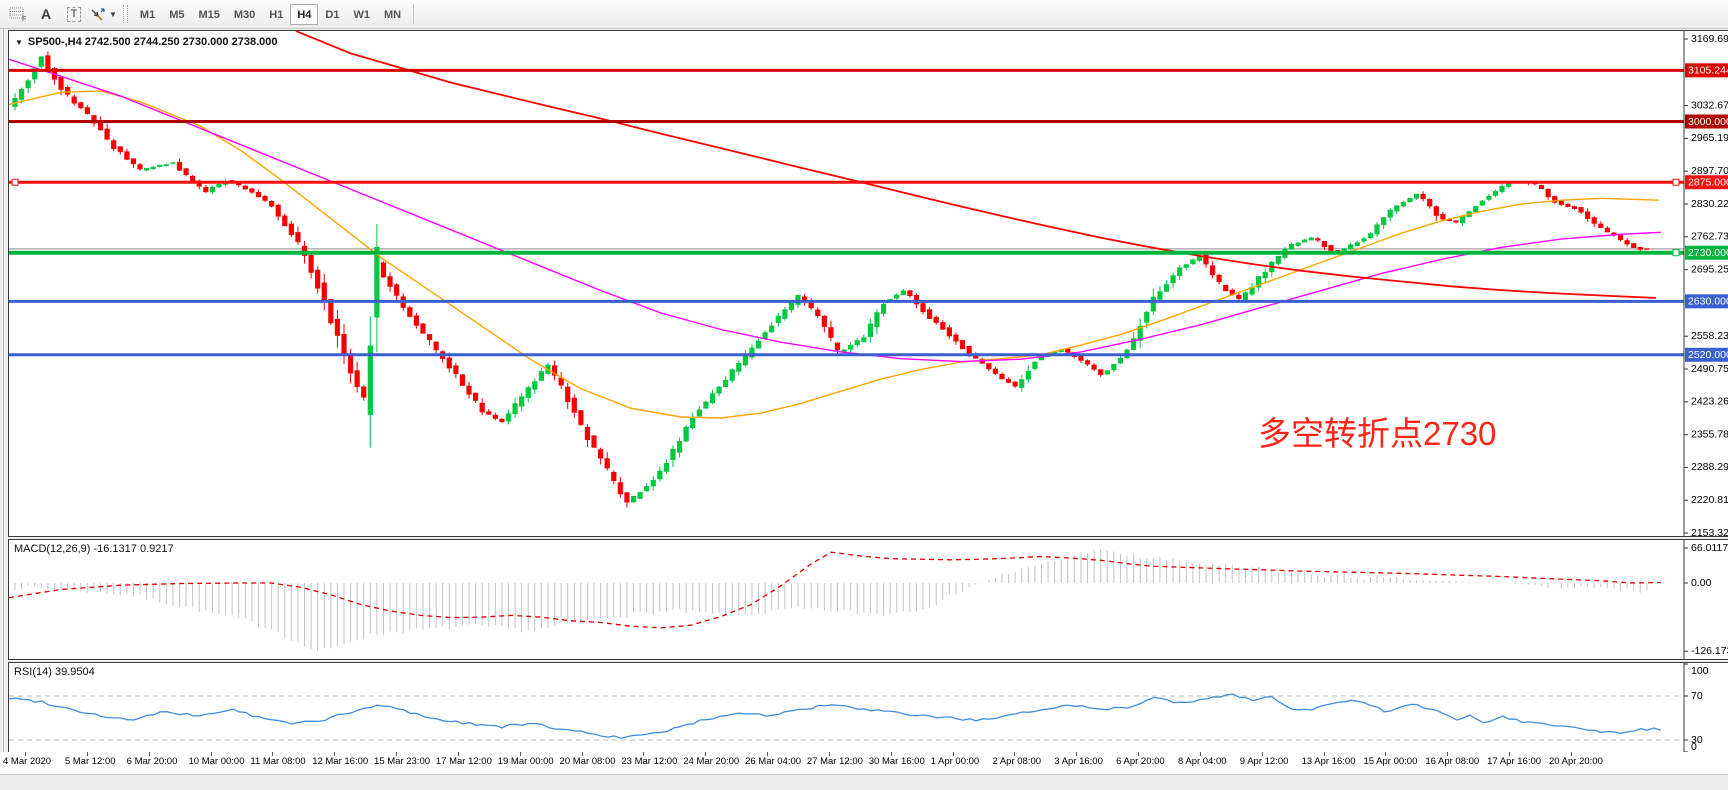 The image size is (1728, 790). What do you see at coordinates (1708, 122) in the screenshot?
I see `price-level-badge-label: 3000.000` at bounding box center [1708, 122].